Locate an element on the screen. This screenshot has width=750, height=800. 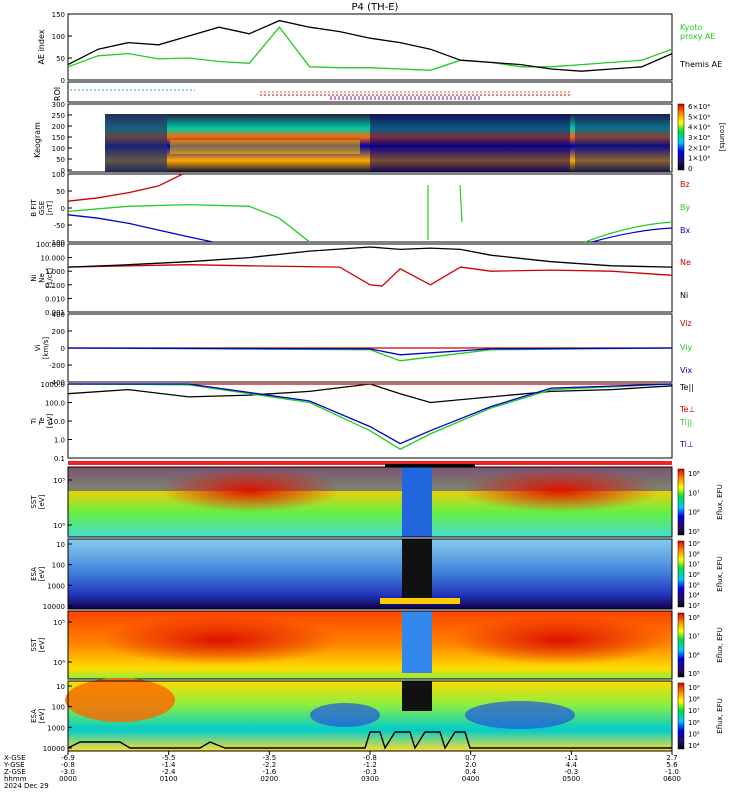
sst-e-tick-label: 10⁶ is located at coordinates (59, 526).